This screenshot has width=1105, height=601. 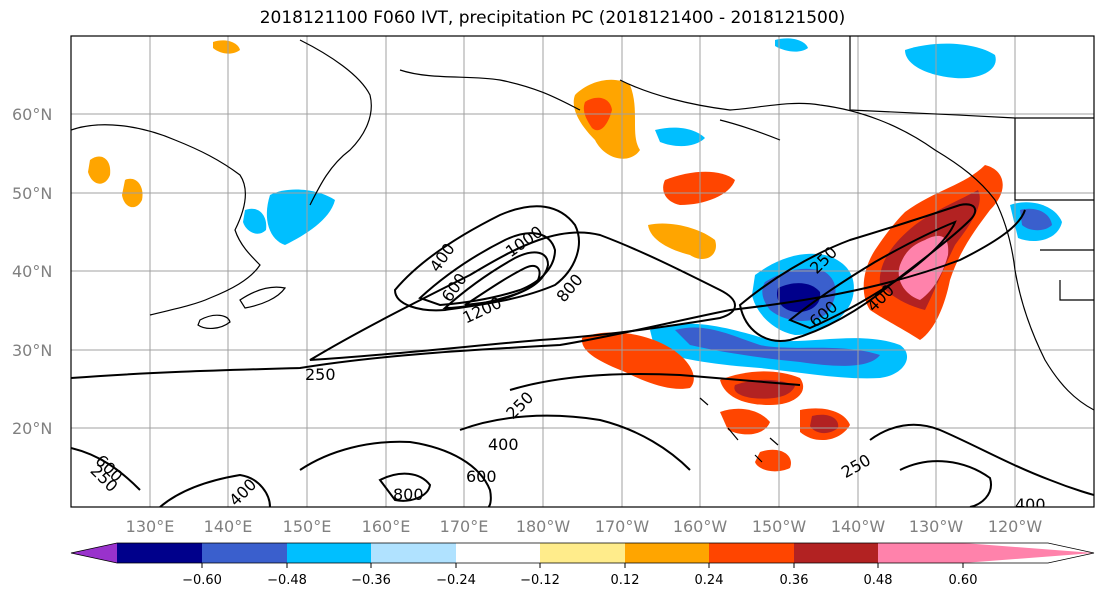 I want to click on lon-label: 140°W, so click(x=858, y=526).